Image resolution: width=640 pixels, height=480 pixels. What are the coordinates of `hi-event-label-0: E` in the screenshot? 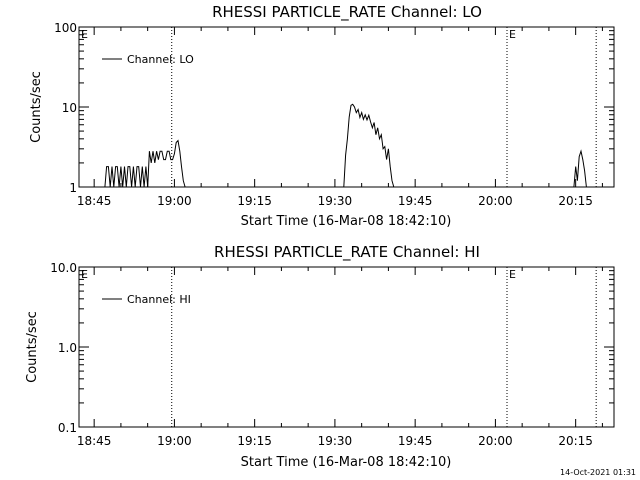 It's located at (84, 274).